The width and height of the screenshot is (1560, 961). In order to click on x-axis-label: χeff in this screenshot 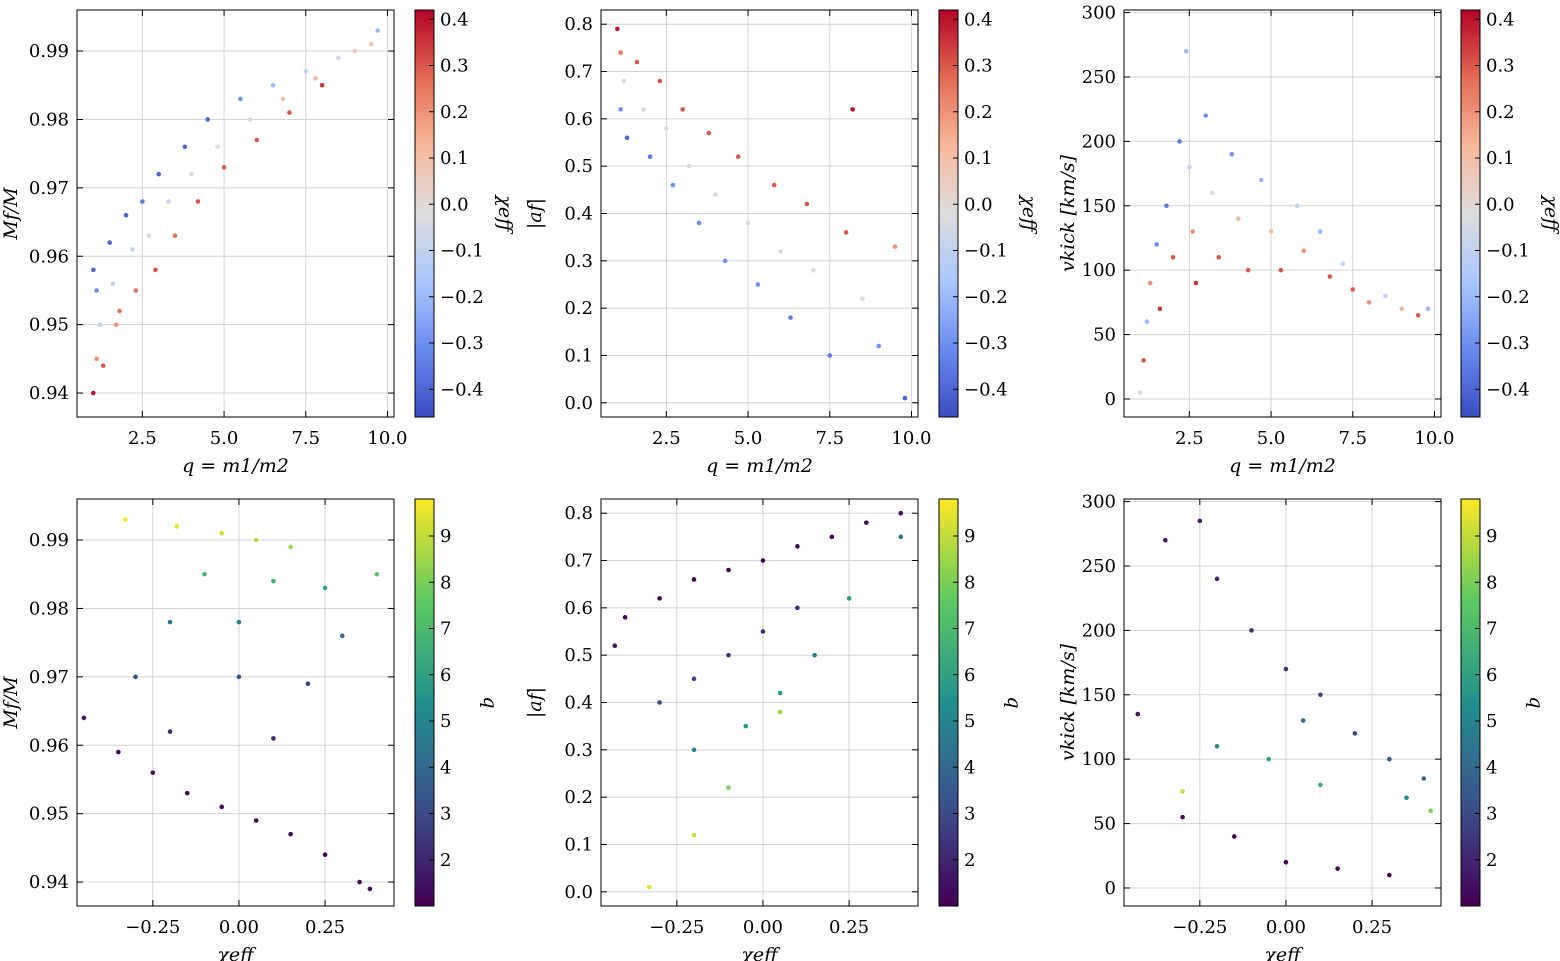, I will do `click(760, 952)`.